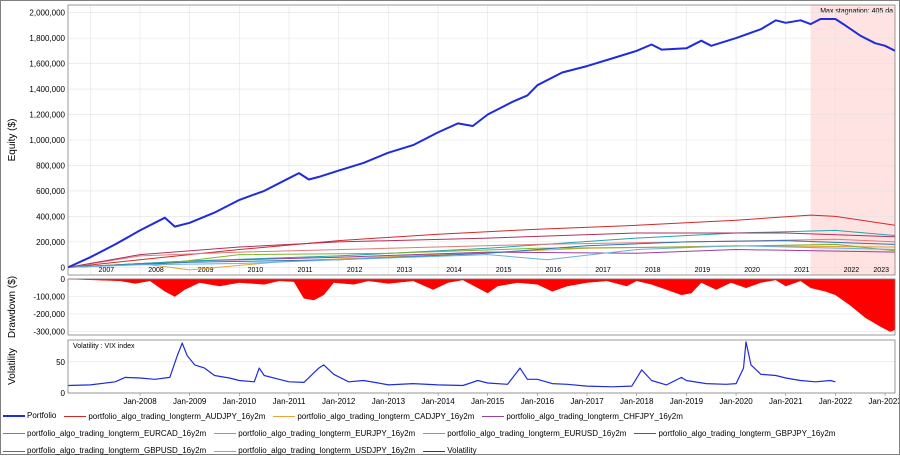 The height and width of the screenshot is (459, 900). I want to click on series-line-chfjpy, so click(481, 258).